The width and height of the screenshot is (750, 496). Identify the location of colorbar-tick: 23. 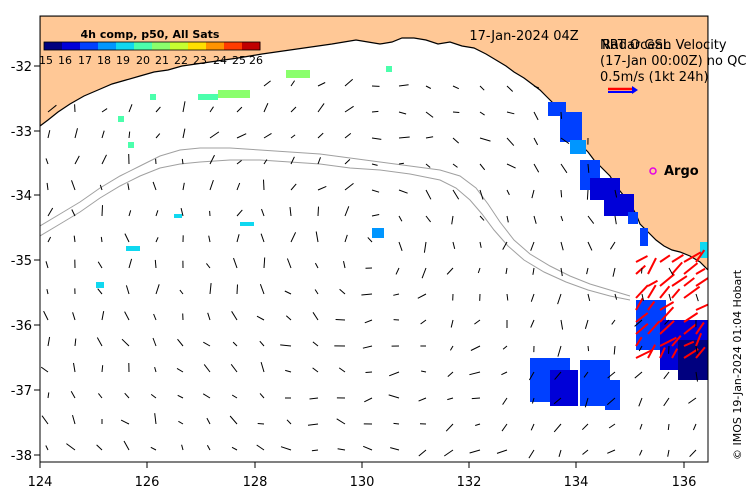
(200, 60).